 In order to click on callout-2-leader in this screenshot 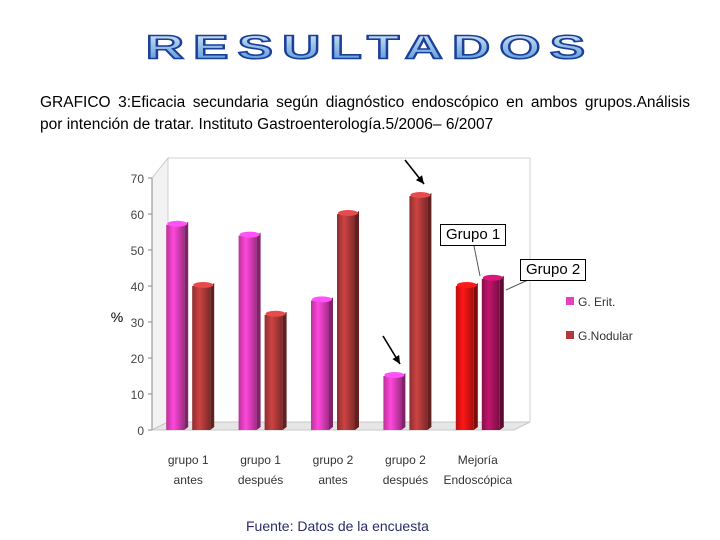, I will do `click(517, 285)`.